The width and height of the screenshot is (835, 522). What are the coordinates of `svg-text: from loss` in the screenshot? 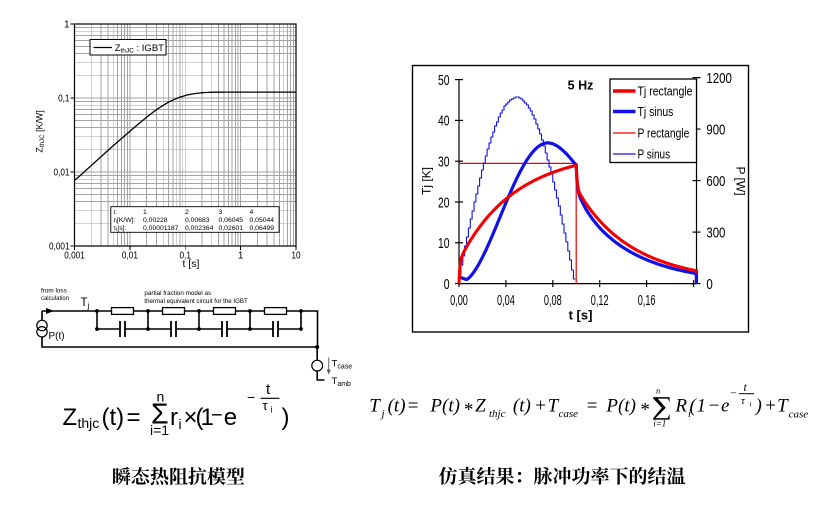 It's located at (54, 291).